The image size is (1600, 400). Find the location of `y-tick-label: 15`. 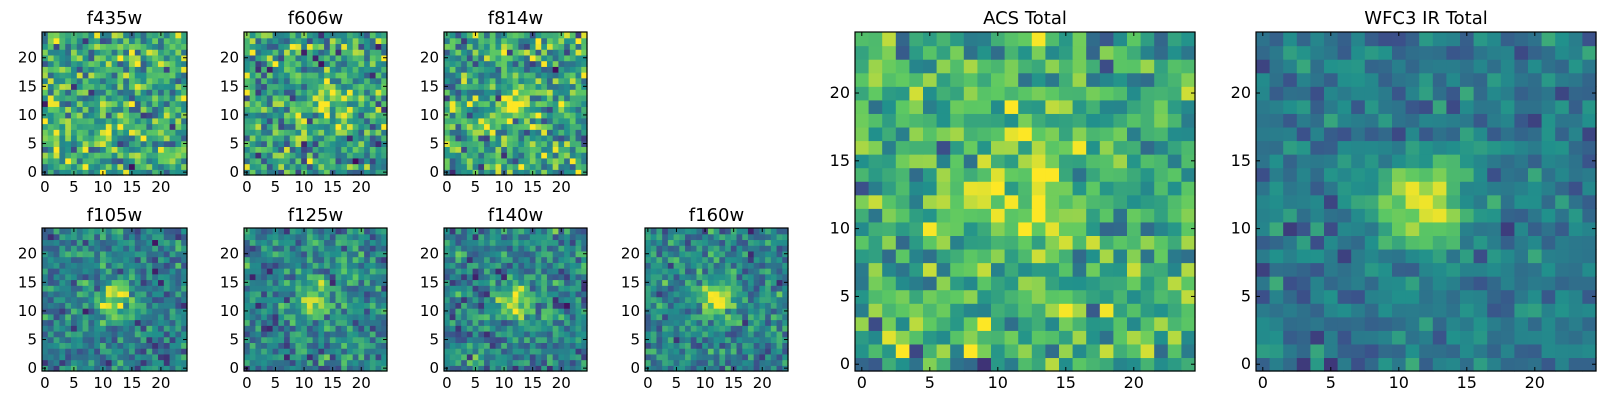

y-tick-label: 15 is located at coordinates (27, 86).